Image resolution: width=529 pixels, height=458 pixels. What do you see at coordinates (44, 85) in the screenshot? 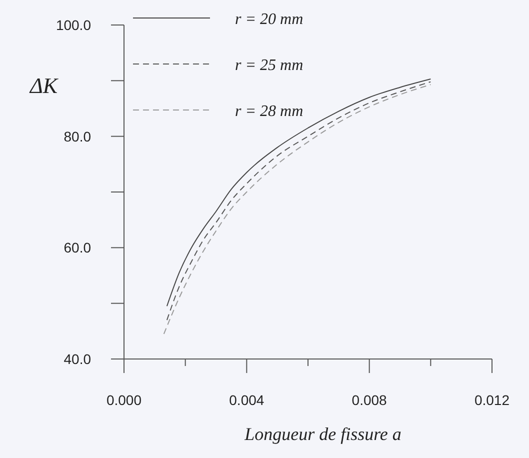
I see `y-axis-title: ΔK` at bounding box center [44, 85].